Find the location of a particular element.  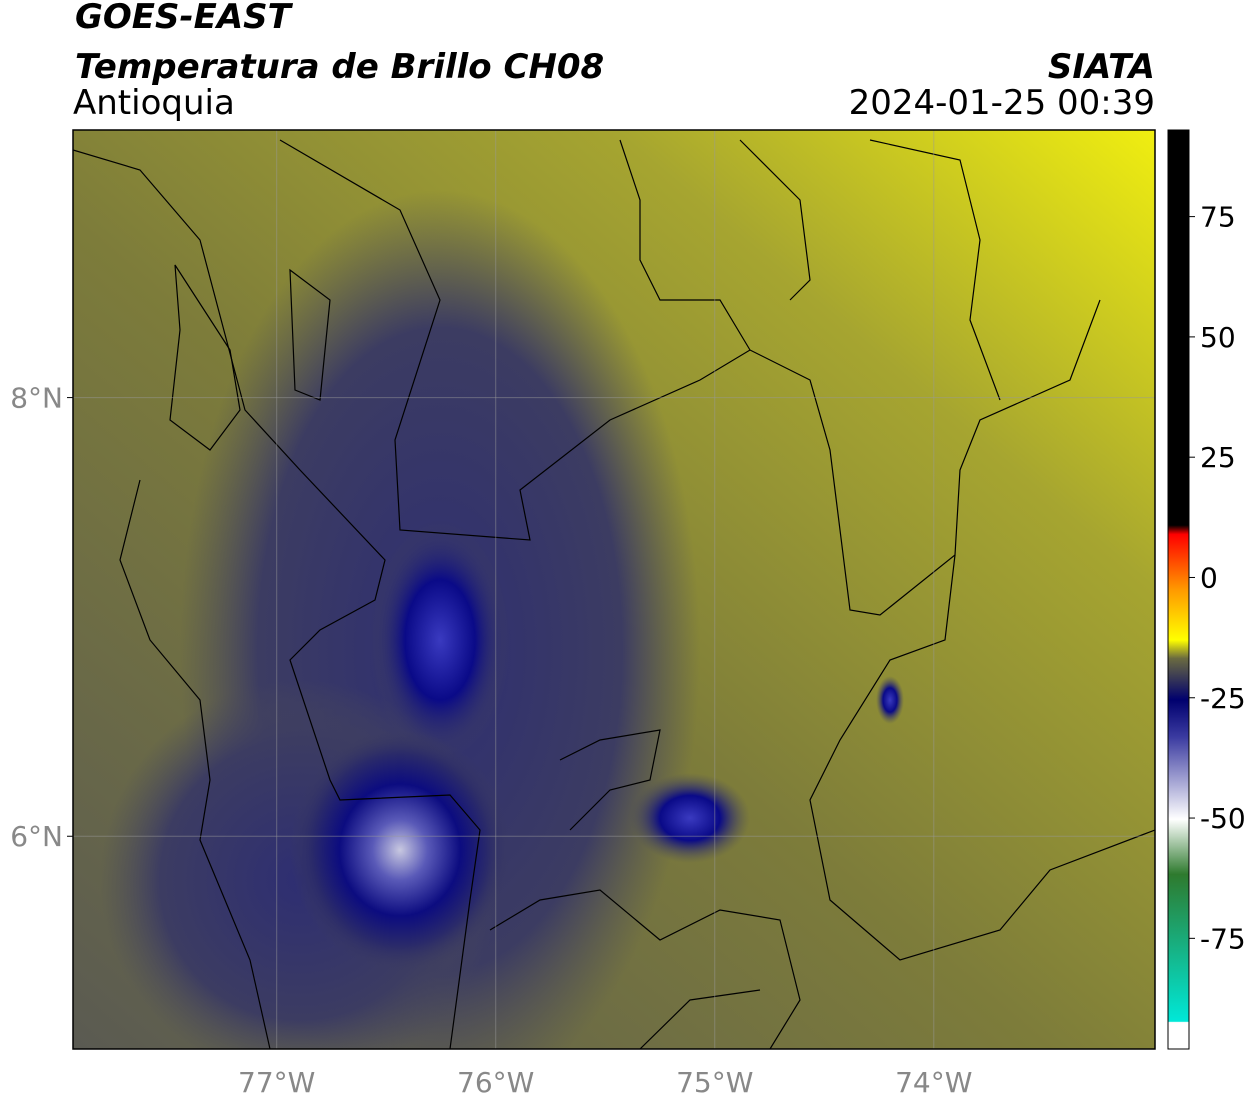

lon-tick-label: 75°W is located at coordinates (714, 1082).